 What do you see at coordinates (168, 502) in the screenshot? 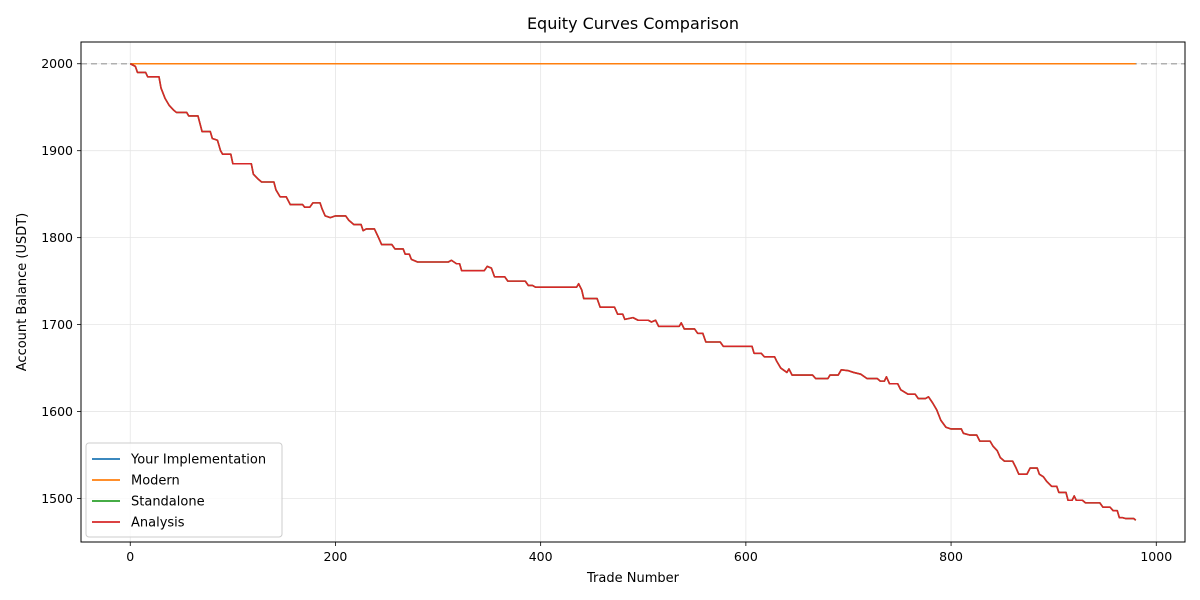
I see `legend-label: Standalone` at bounding box center [168, 502].